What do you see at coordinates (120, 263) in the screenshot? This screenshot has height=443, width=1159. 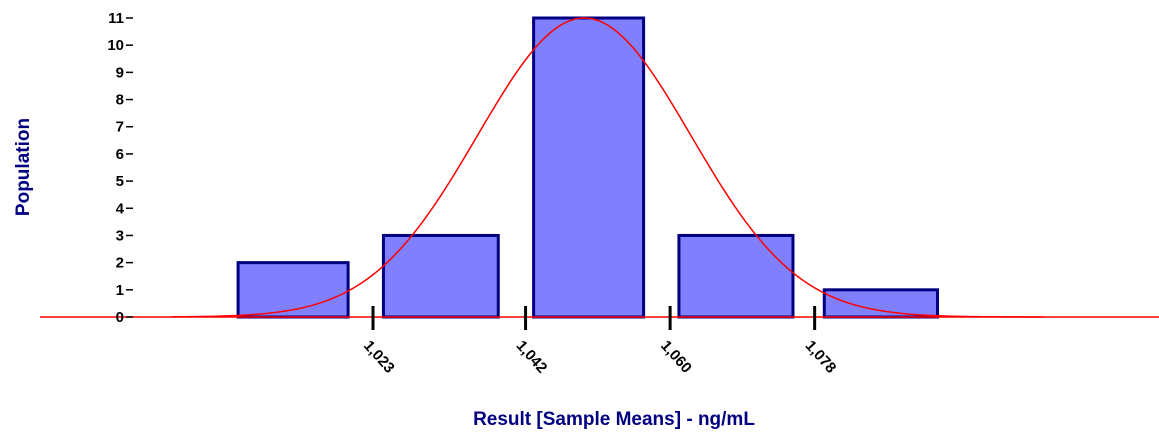 I see `y-tick-label: 2` at bounding box center [120, 263].